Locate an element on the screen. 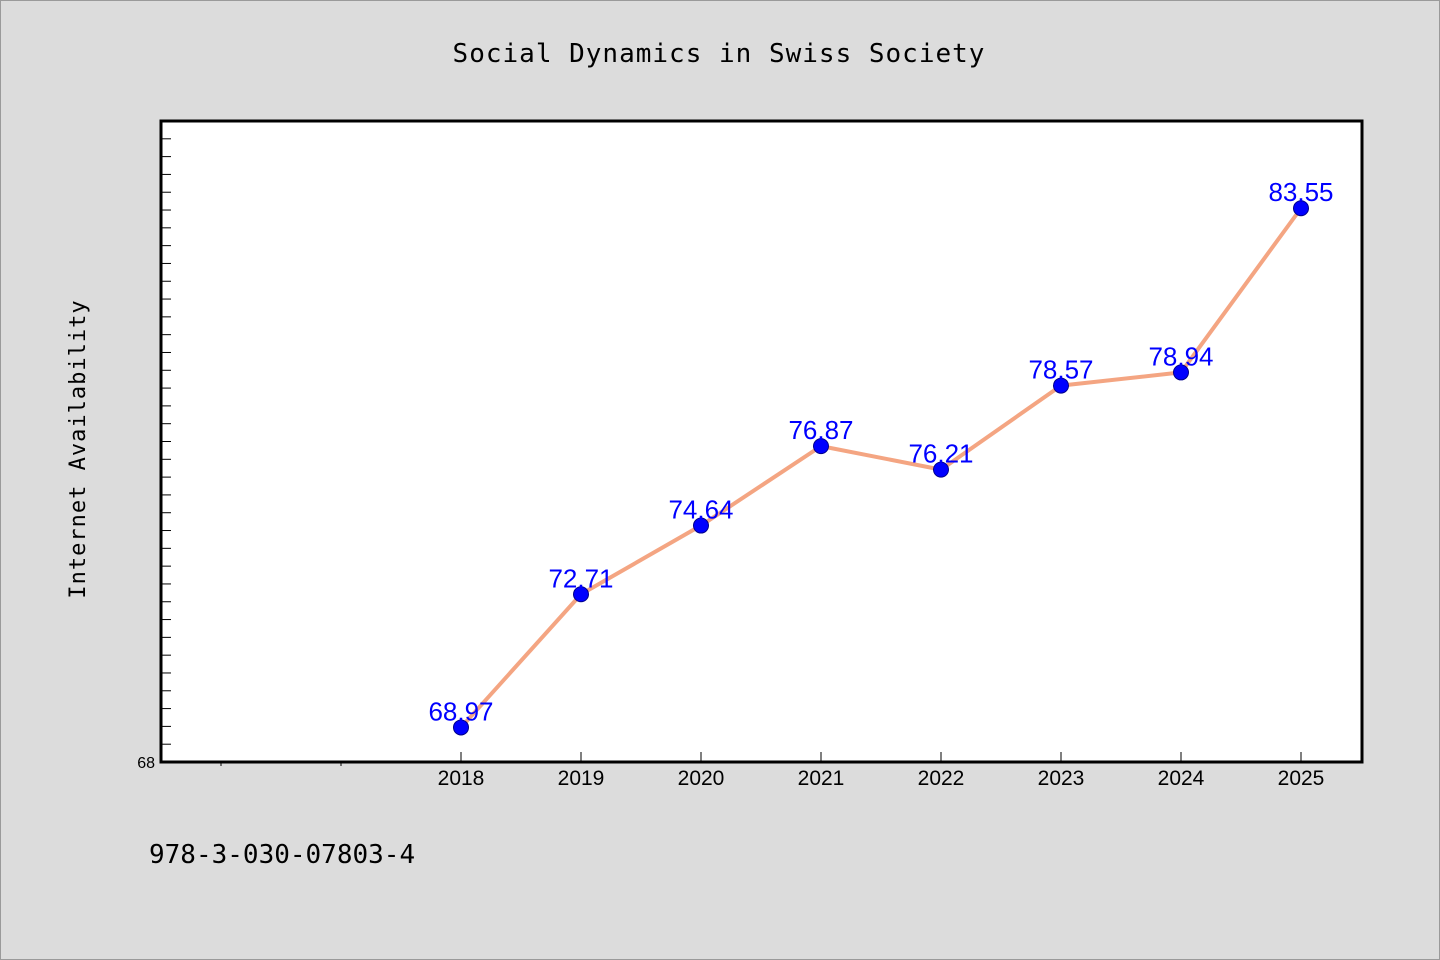 This screenshot has height=960, width=1440. data-label: 78.57 is located at coordinates (1060, 370).